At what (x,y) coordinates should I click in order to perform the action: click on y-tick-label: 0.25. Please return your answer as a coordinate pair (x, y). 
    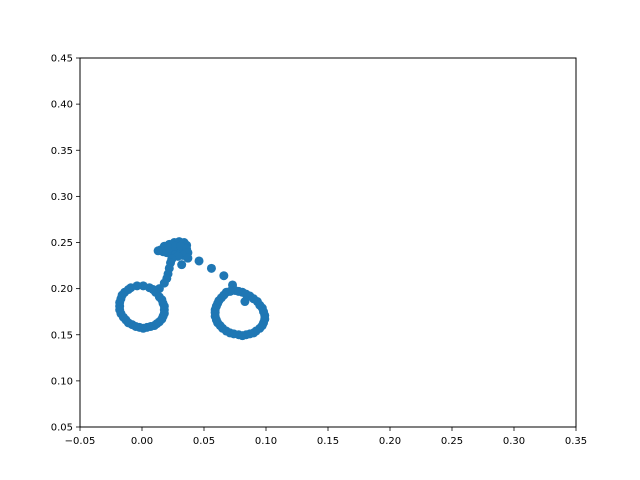
    Looking at the image, I should click on (62, 243).